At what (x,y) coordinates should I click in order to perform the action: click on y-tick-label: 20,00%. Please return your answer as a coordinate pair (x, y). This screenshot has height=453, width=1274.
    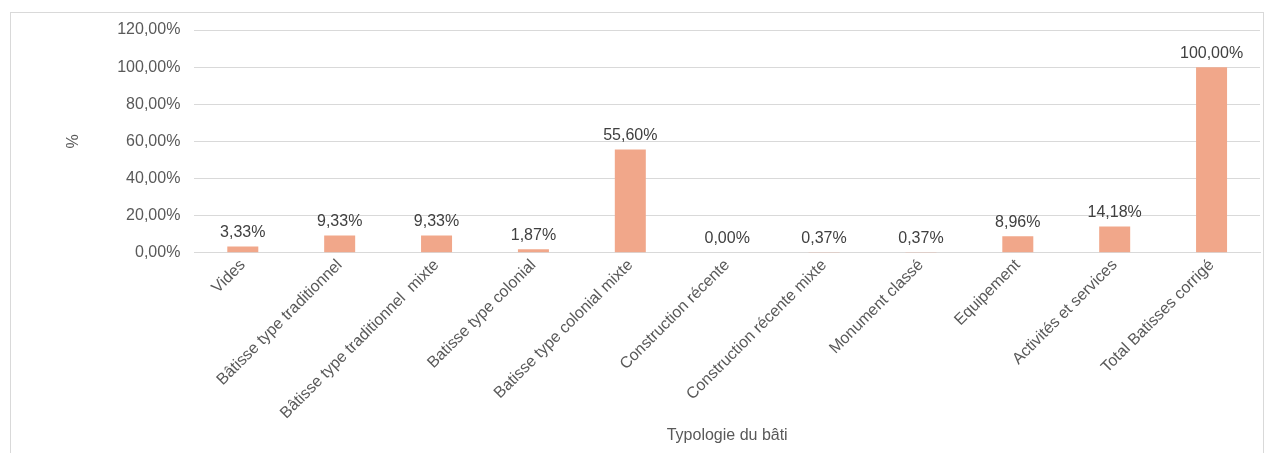
    Looking at the image, I should click on (153, 215).